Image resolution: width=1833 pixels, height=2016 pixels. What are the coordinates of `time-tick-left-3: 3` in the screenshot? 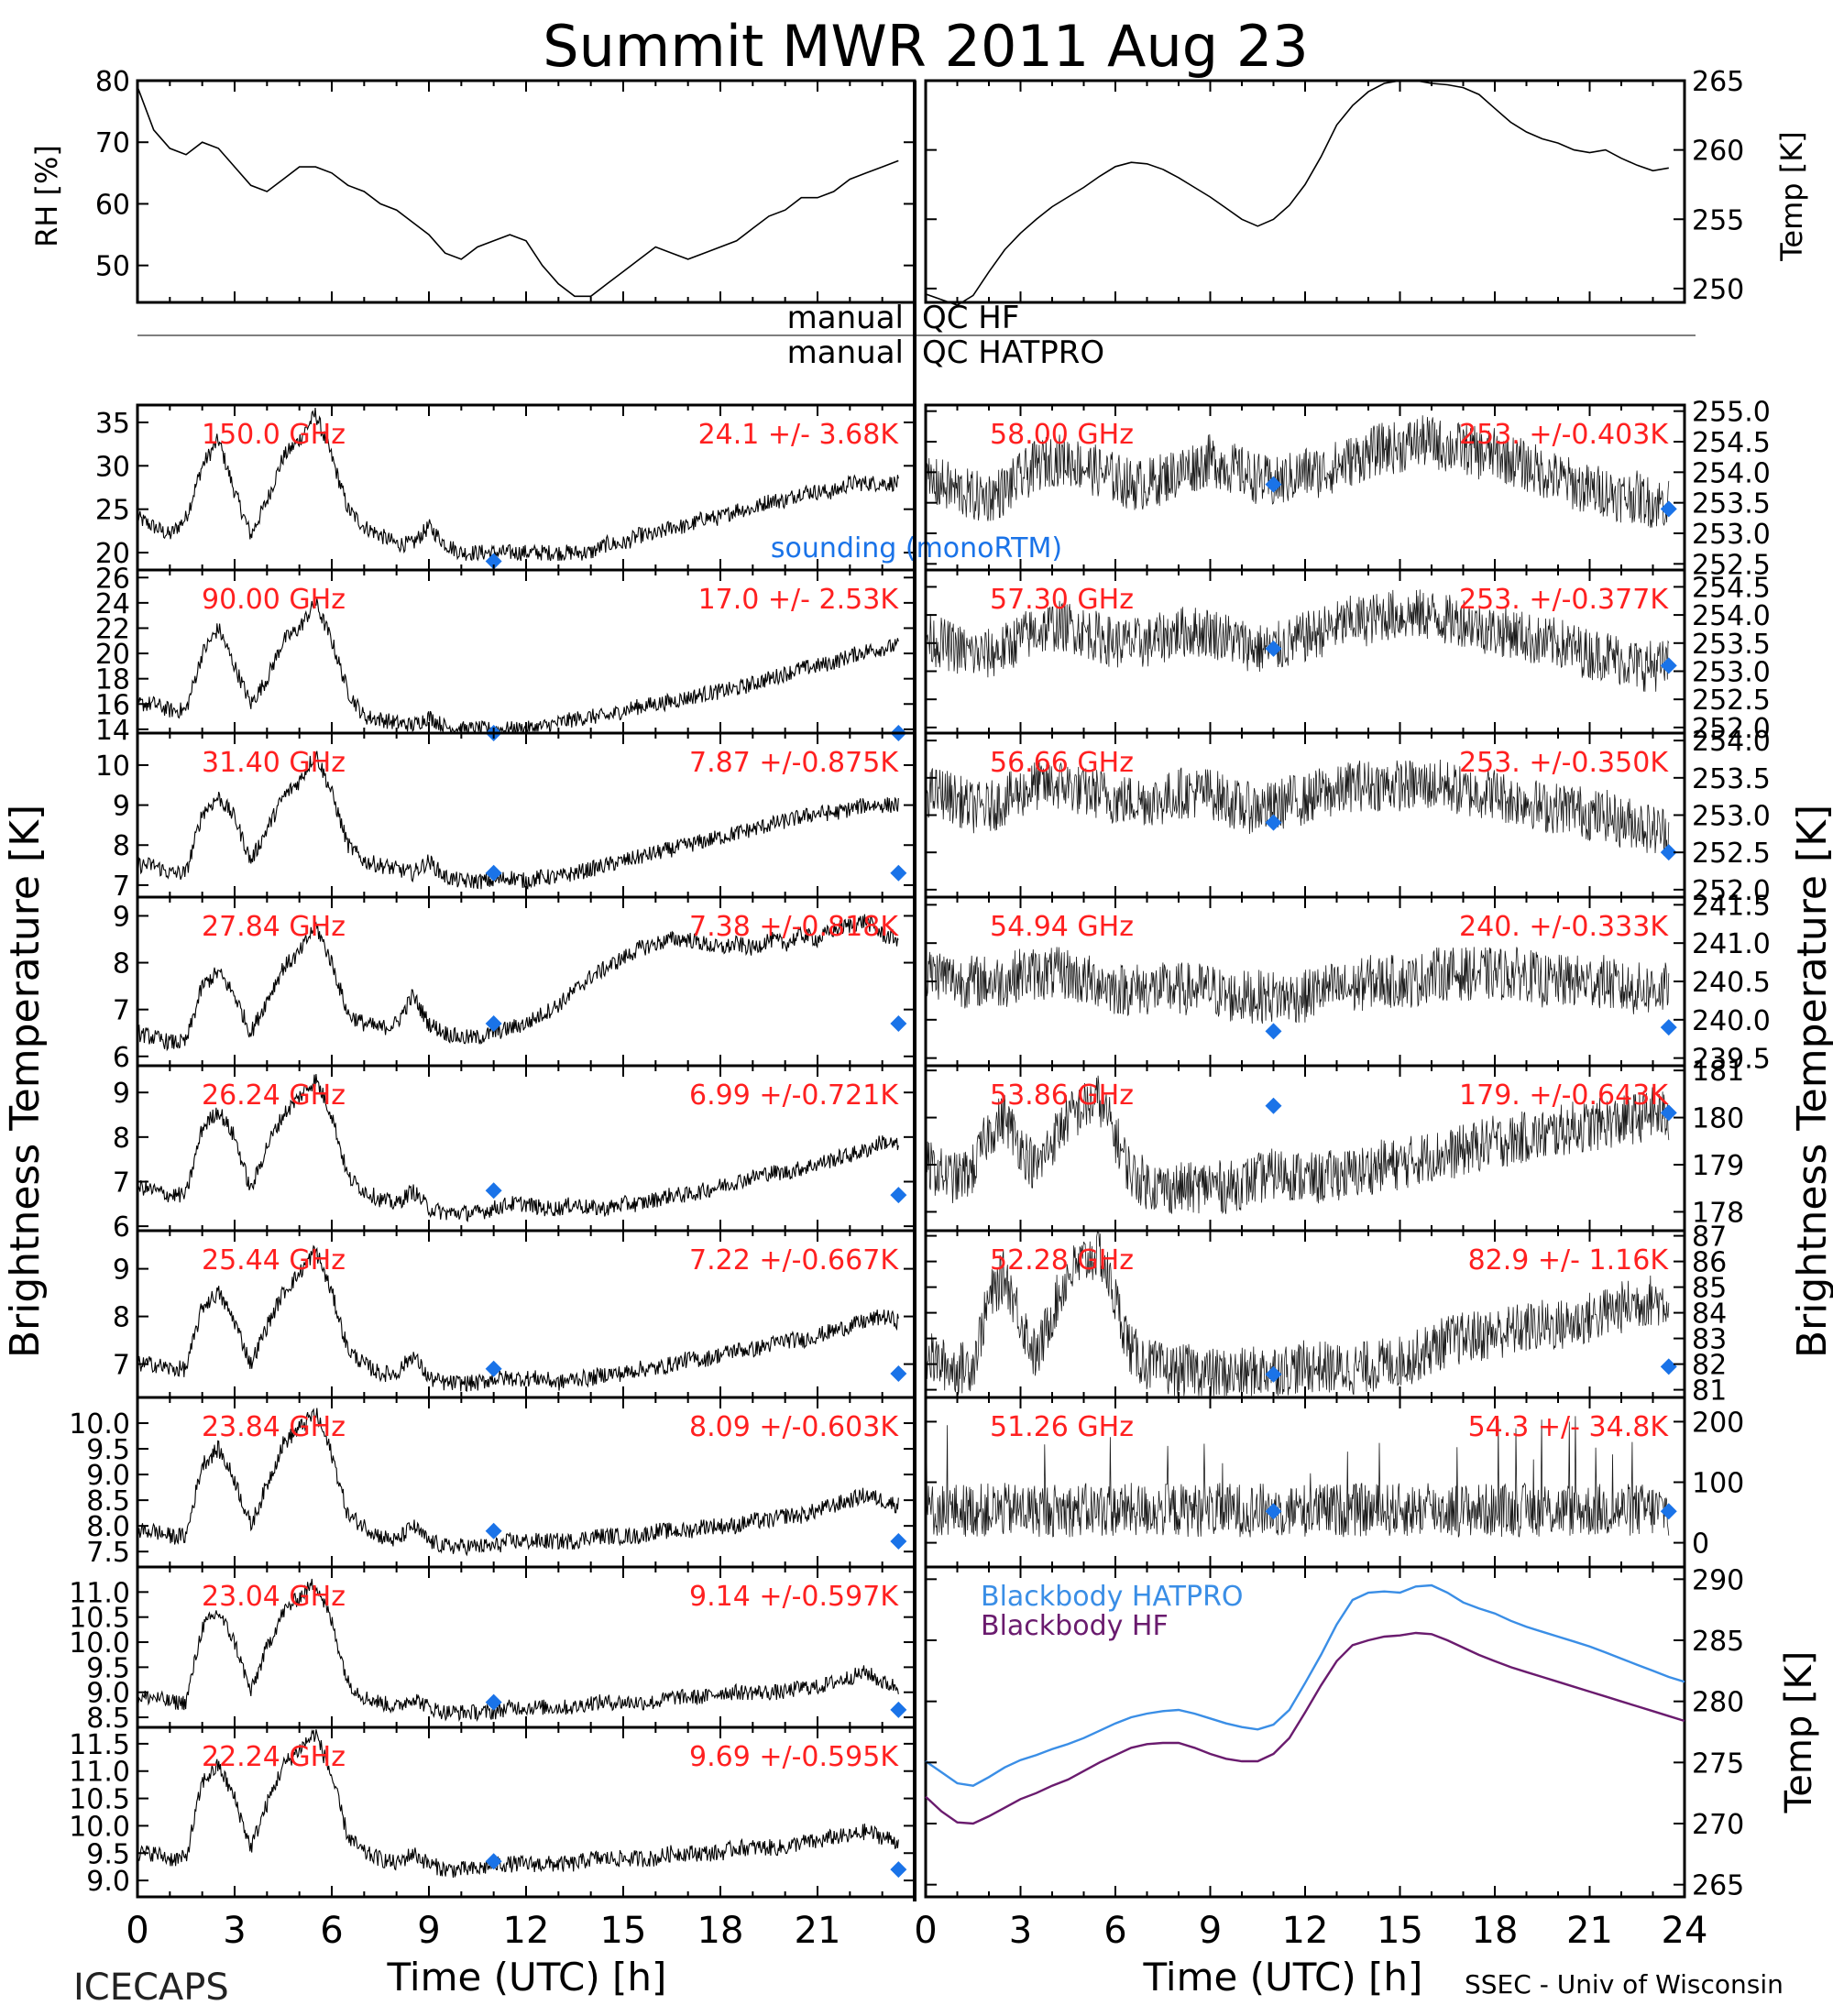 It's located at (234, 1931).